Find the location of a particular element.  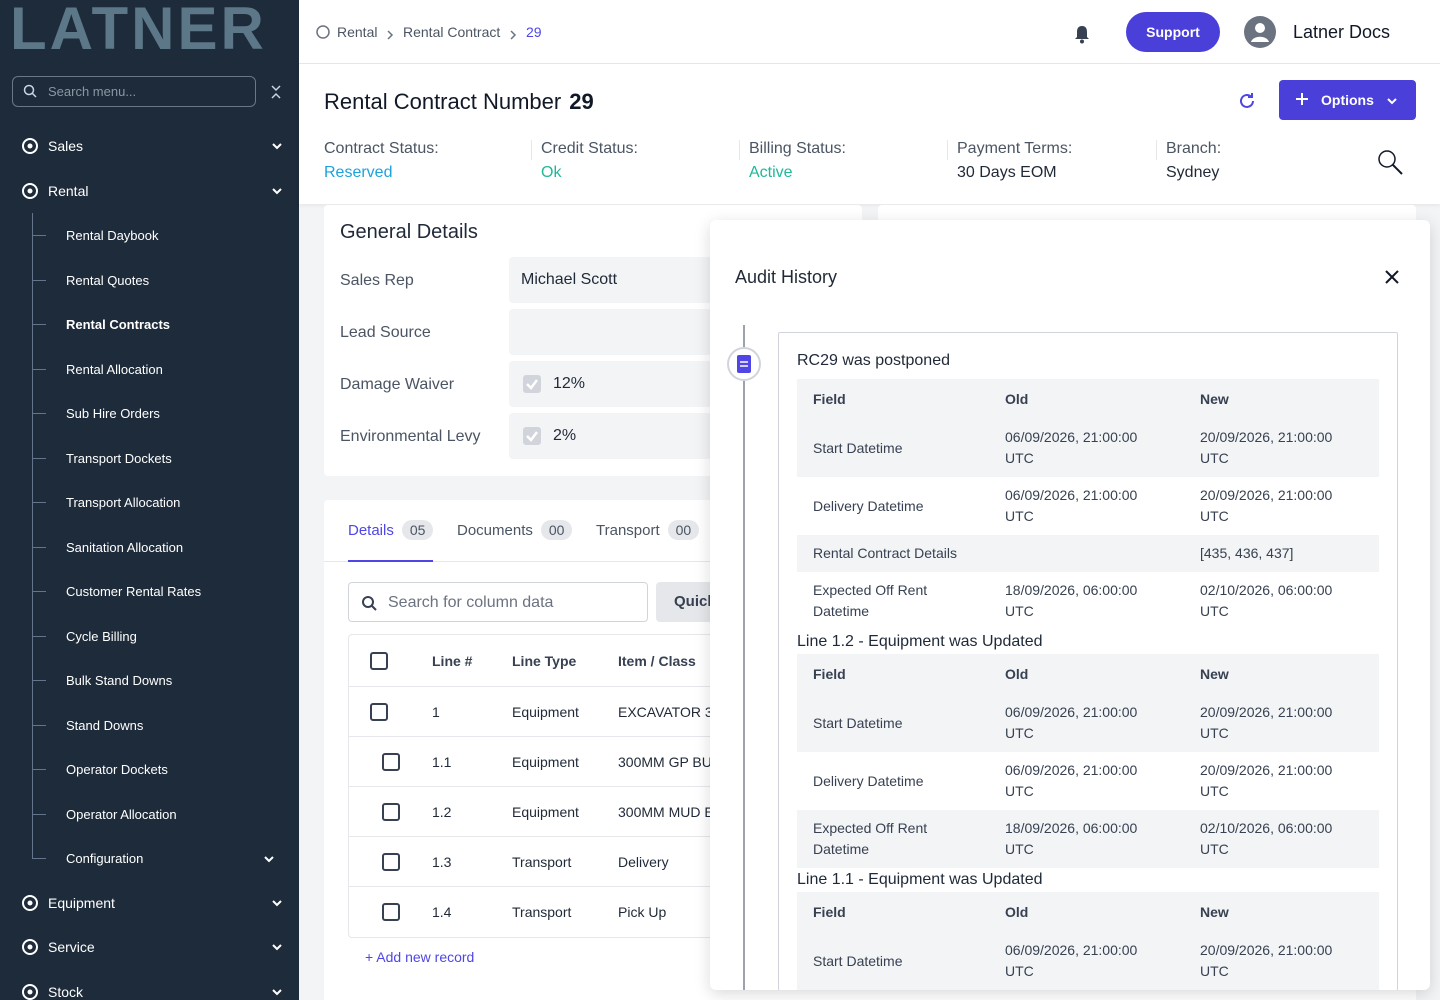

bell is located at coordinates (1082, 35).